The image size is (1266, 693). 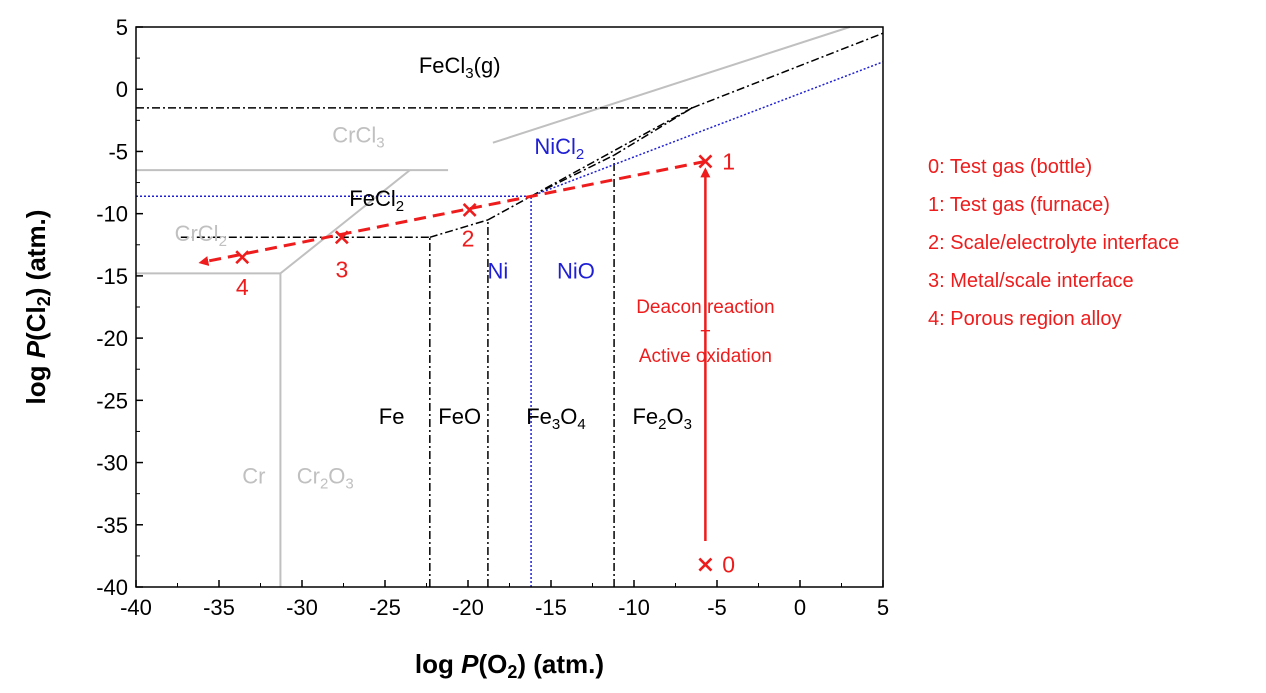 What do you see at coordinates (341, 270) in the screenshot?
I see `point-3-label: 3` at bounding box center [341, 270].